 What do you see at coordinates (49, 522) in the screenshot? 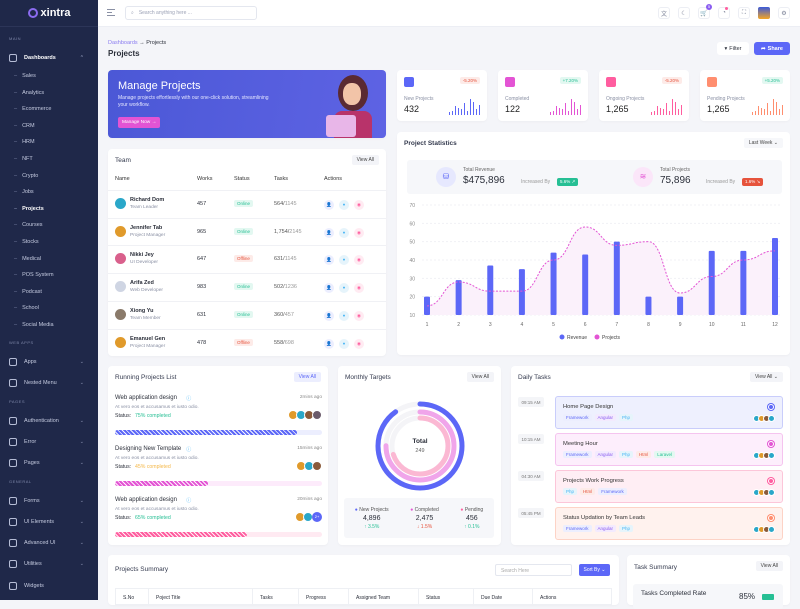
I see `sidebar-item-ui-elements: UI Elements ⌄` at bounding box center [49, 522].